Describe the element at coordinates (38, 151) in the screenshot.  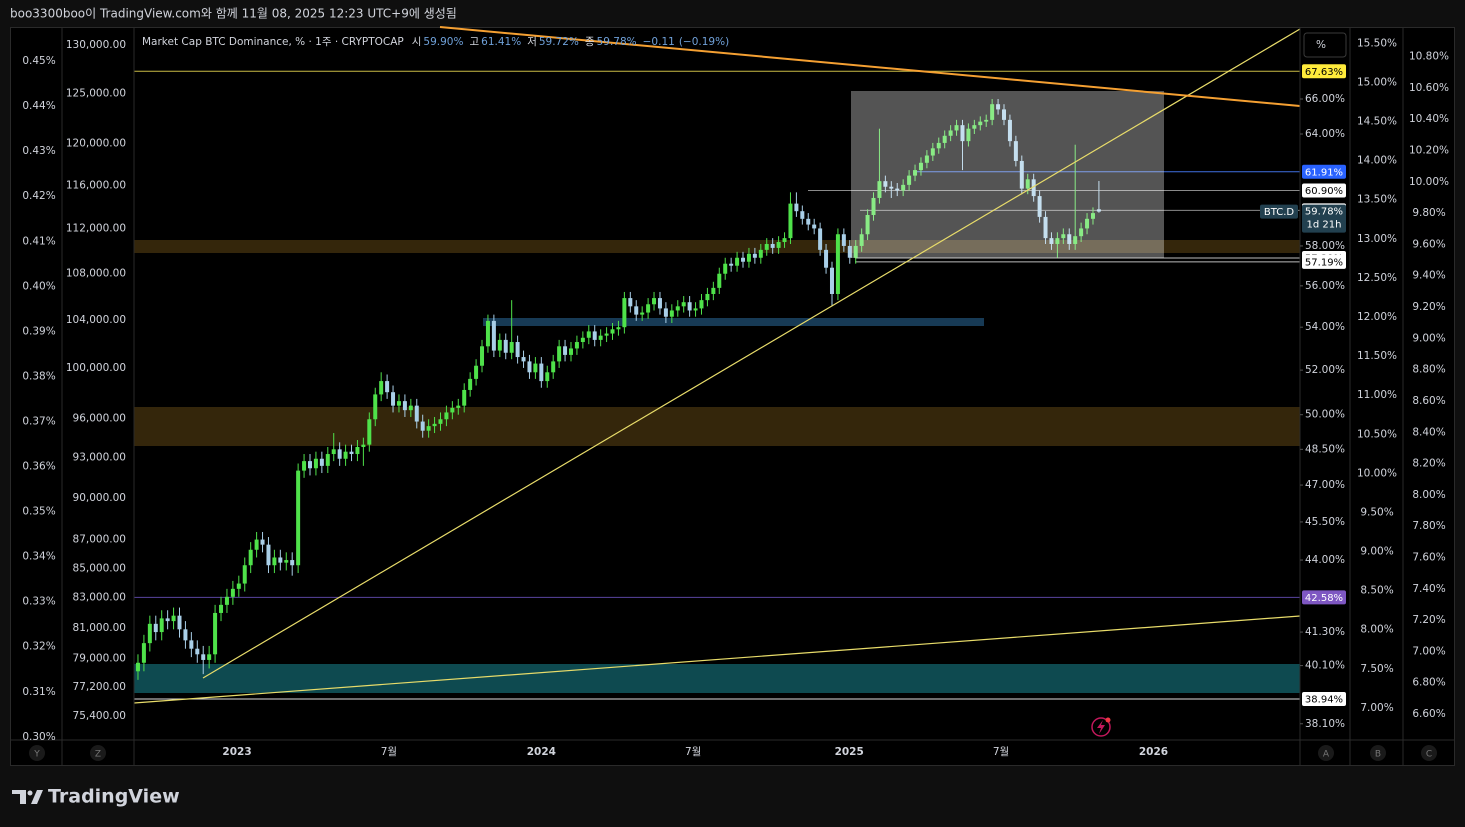
I see `axis-tick-label: 0.43%` at that location.